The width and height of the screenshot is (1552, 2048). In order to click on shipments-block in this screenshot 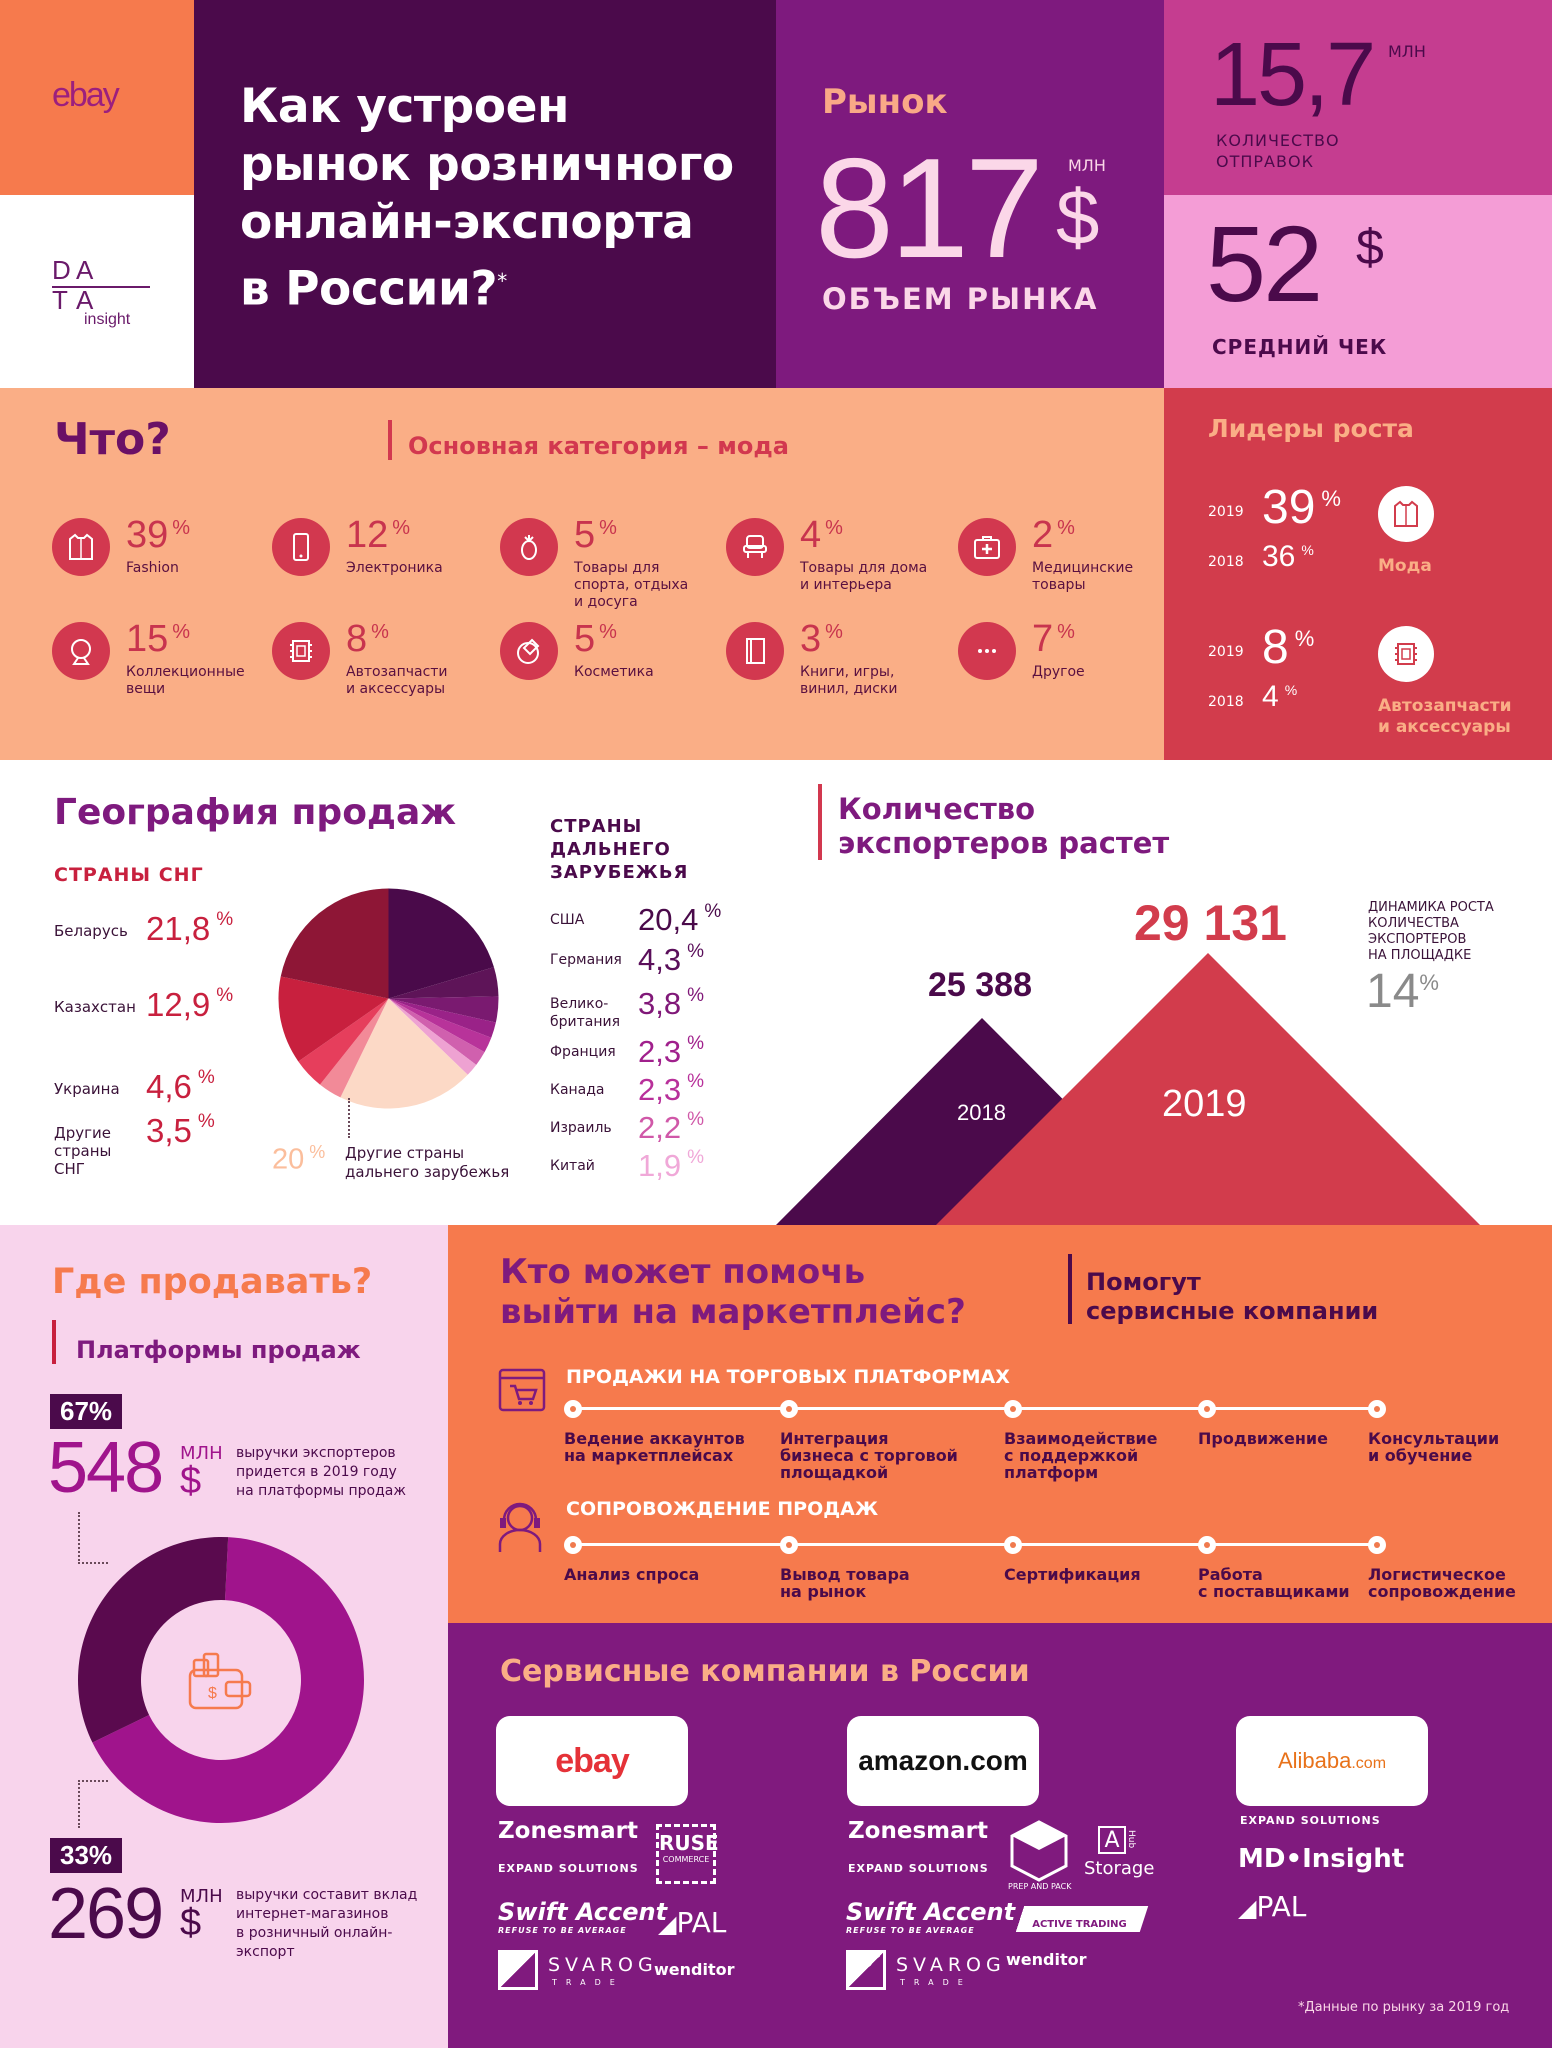, I will do `click(1358, 97)`.